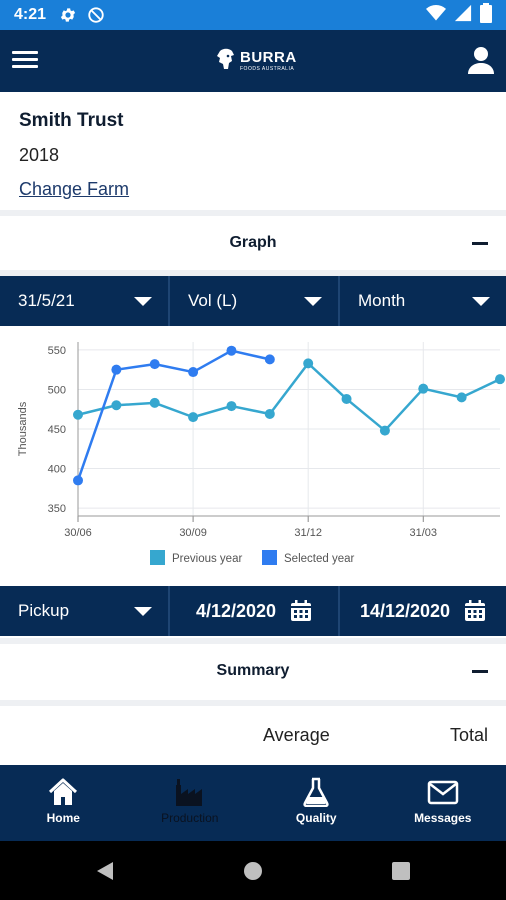  Describe the element at coordinates (236, 610) in the screenshot. I see `start-date-label: 4/12/2020` at that location.